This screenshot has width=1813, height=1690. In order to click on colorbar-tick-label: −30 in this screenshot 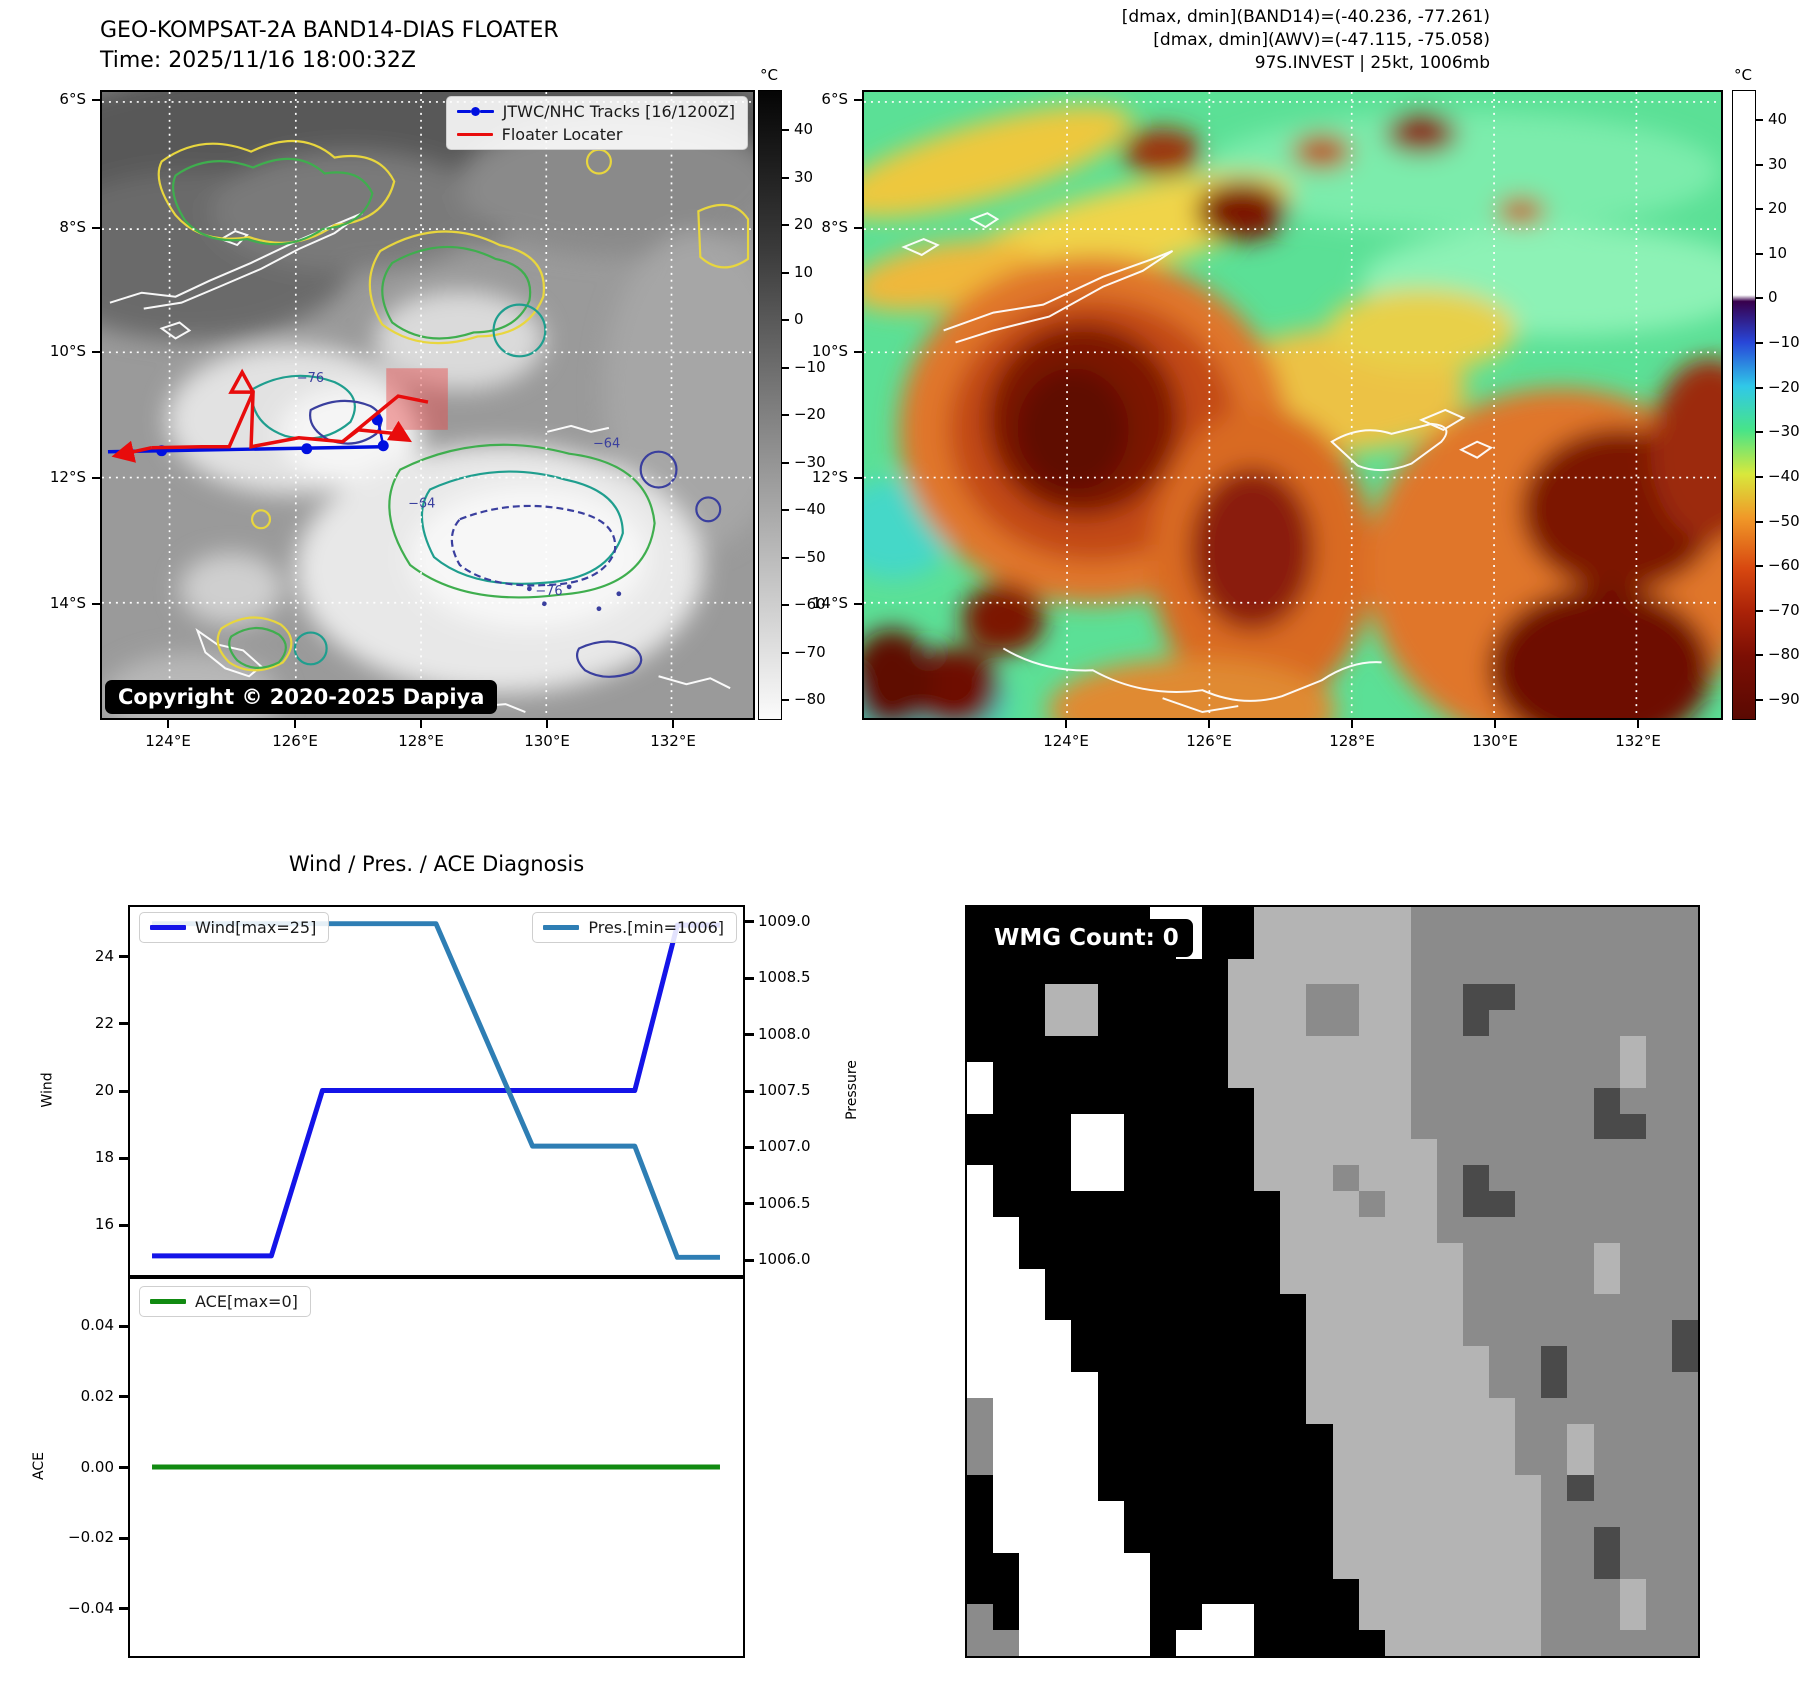, I will do `click(810, 461)`.